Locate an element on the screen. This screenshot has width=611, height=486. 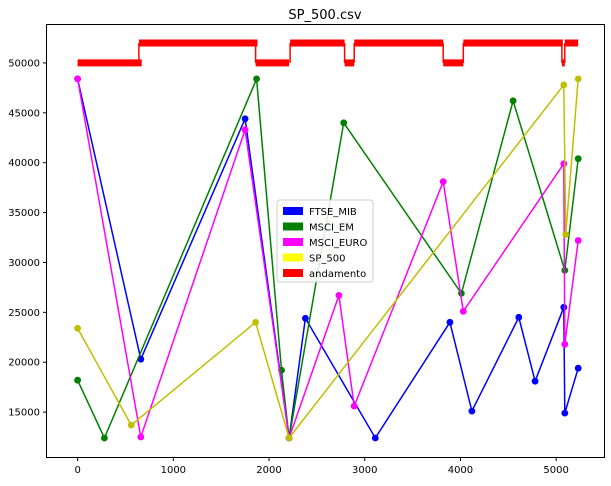
x-tick-label: 3000 is located at coordinates (364, 470).